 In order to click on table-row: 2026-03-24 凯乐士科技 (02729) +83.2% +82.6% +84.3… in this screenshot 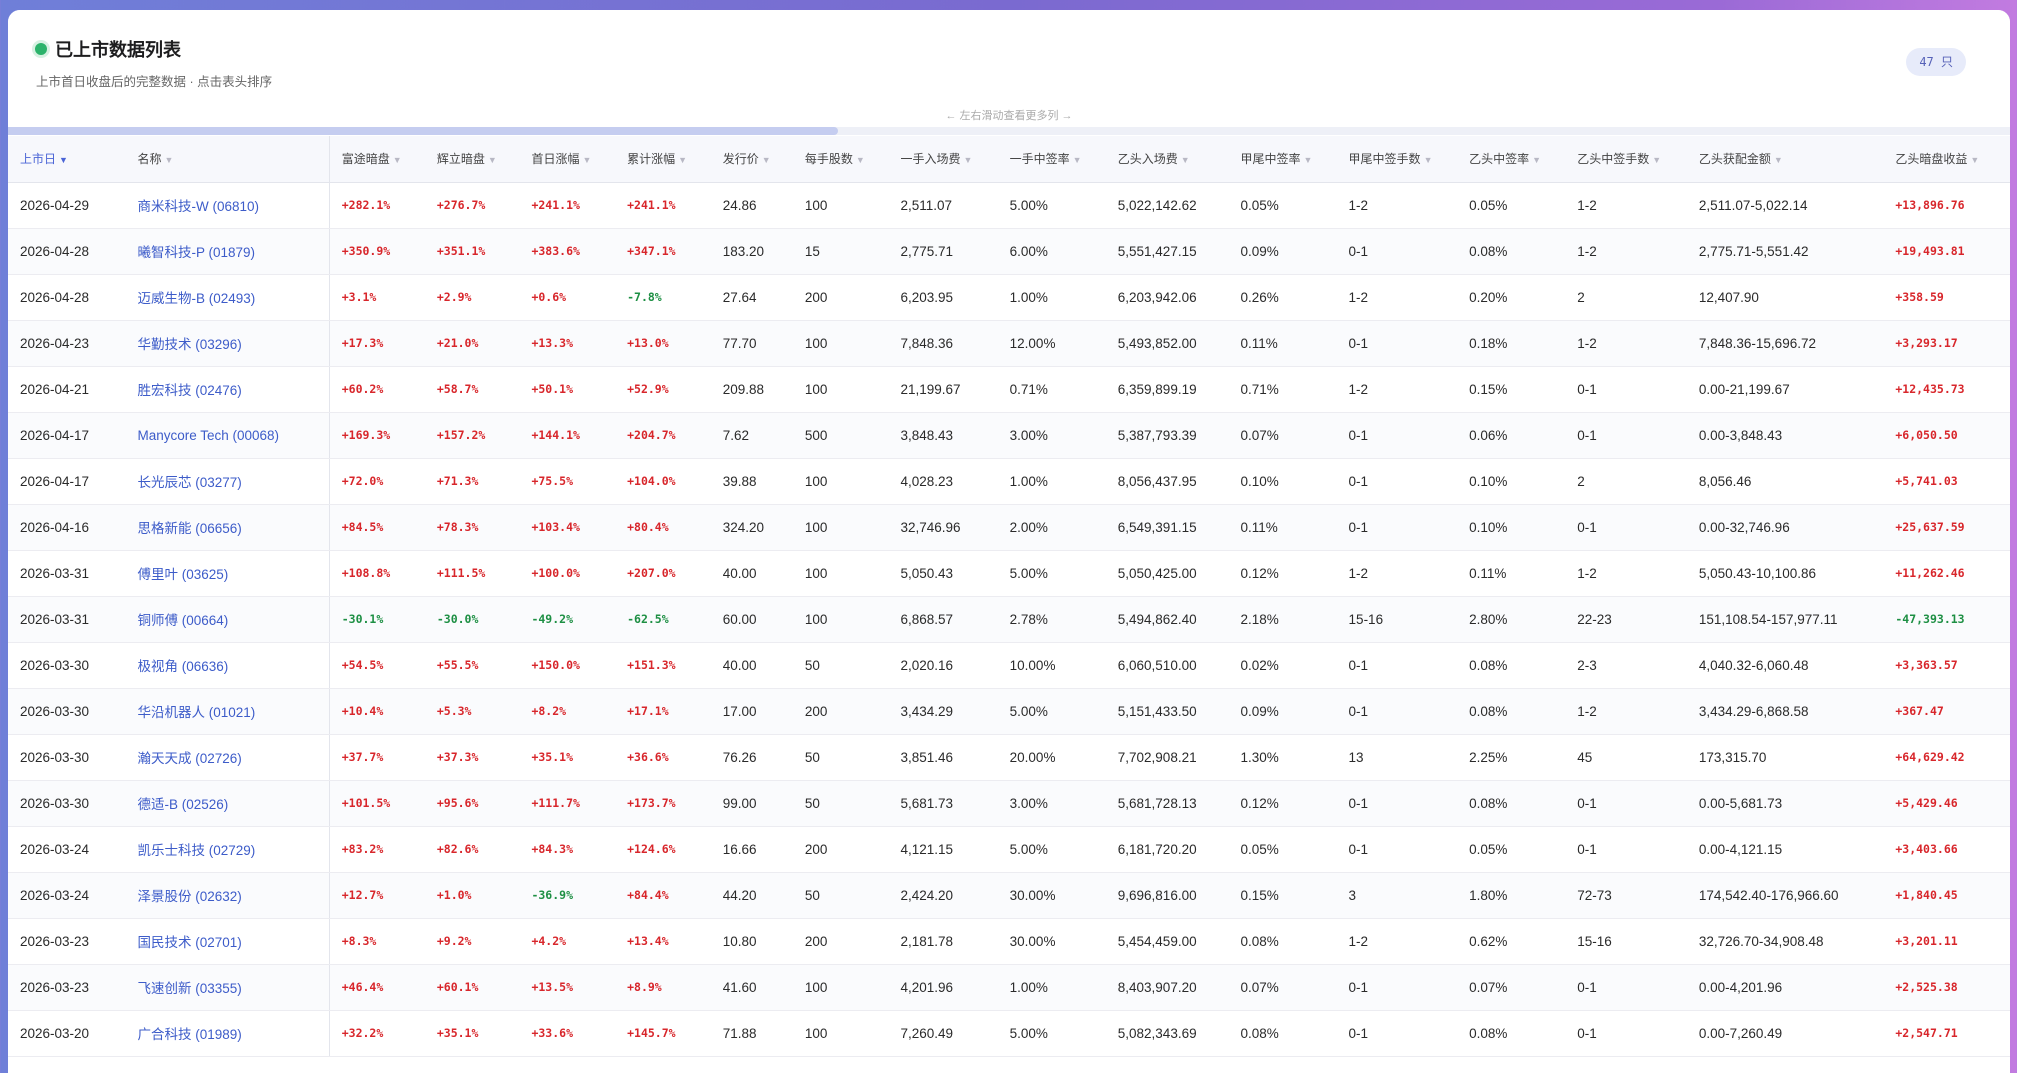, I will do `click(1009, 849)`.